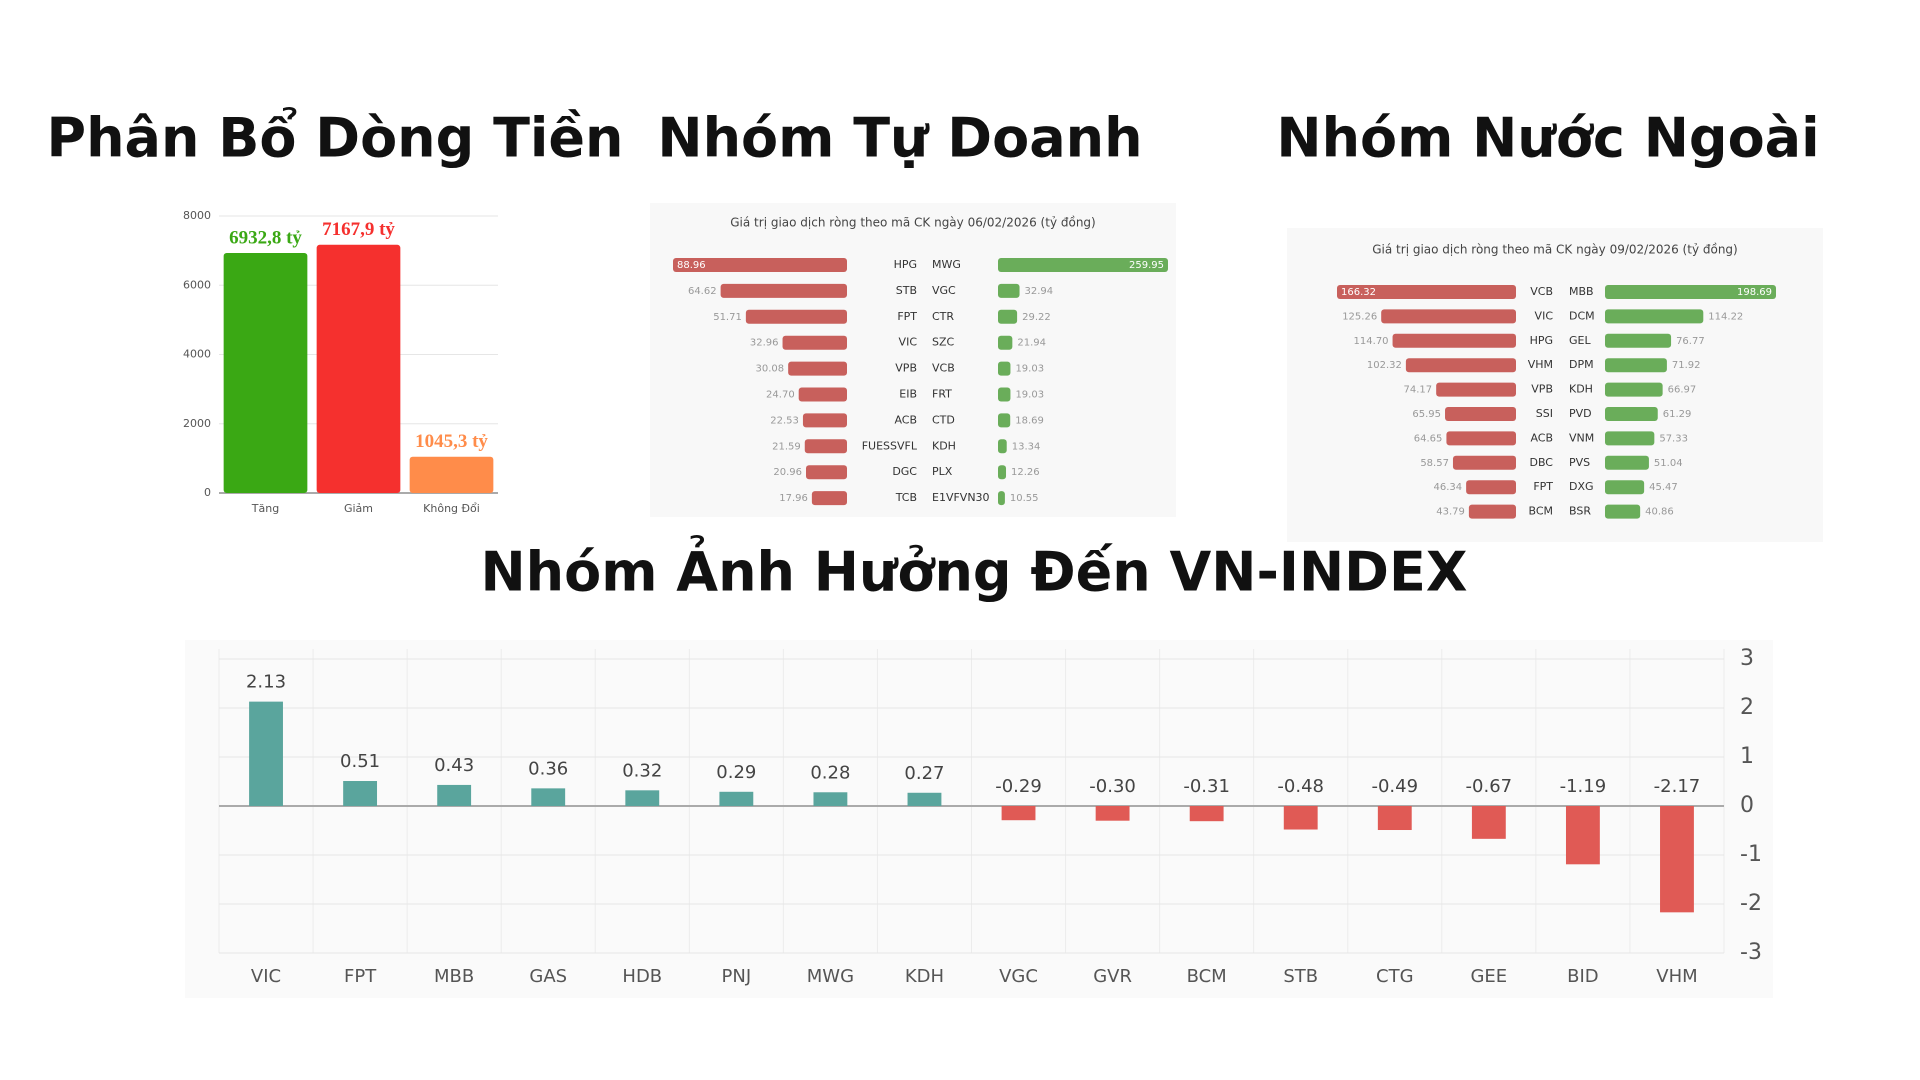 This screenshot has height=1080, width=1920. Describe the element at coordinates (1677, 786) in the screenshot. I see `value-label: -2.17` at that location.